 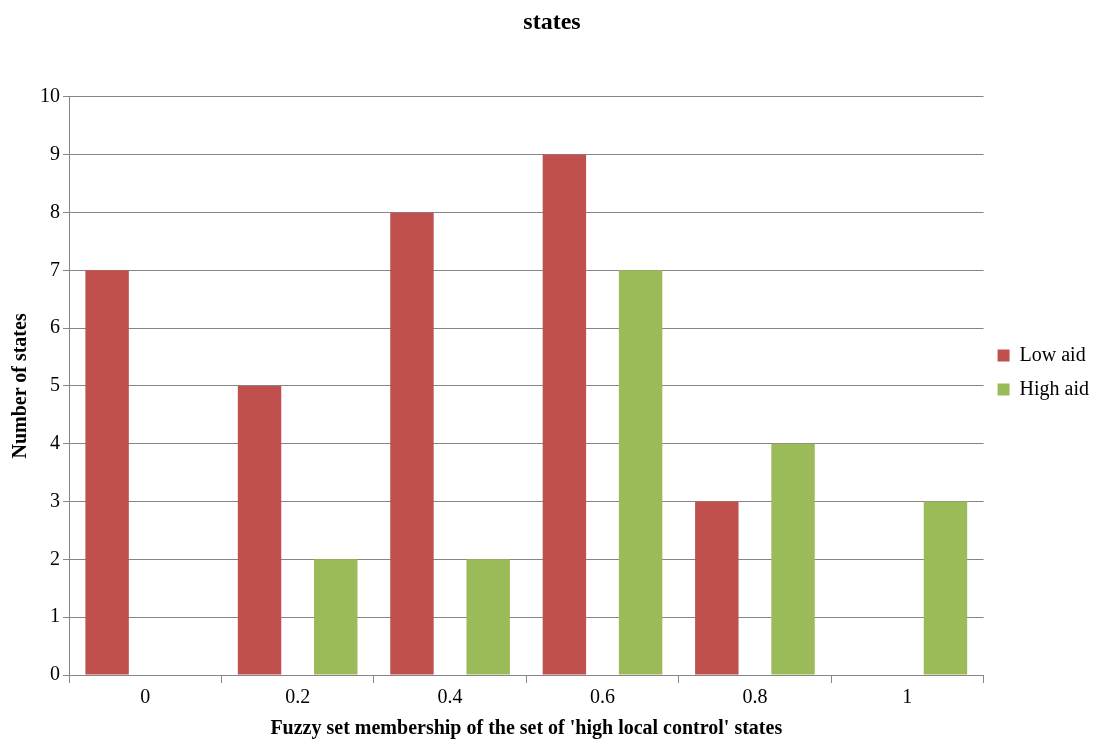 I want to click on y-tick-label: 6, so click(x=55, y=326).